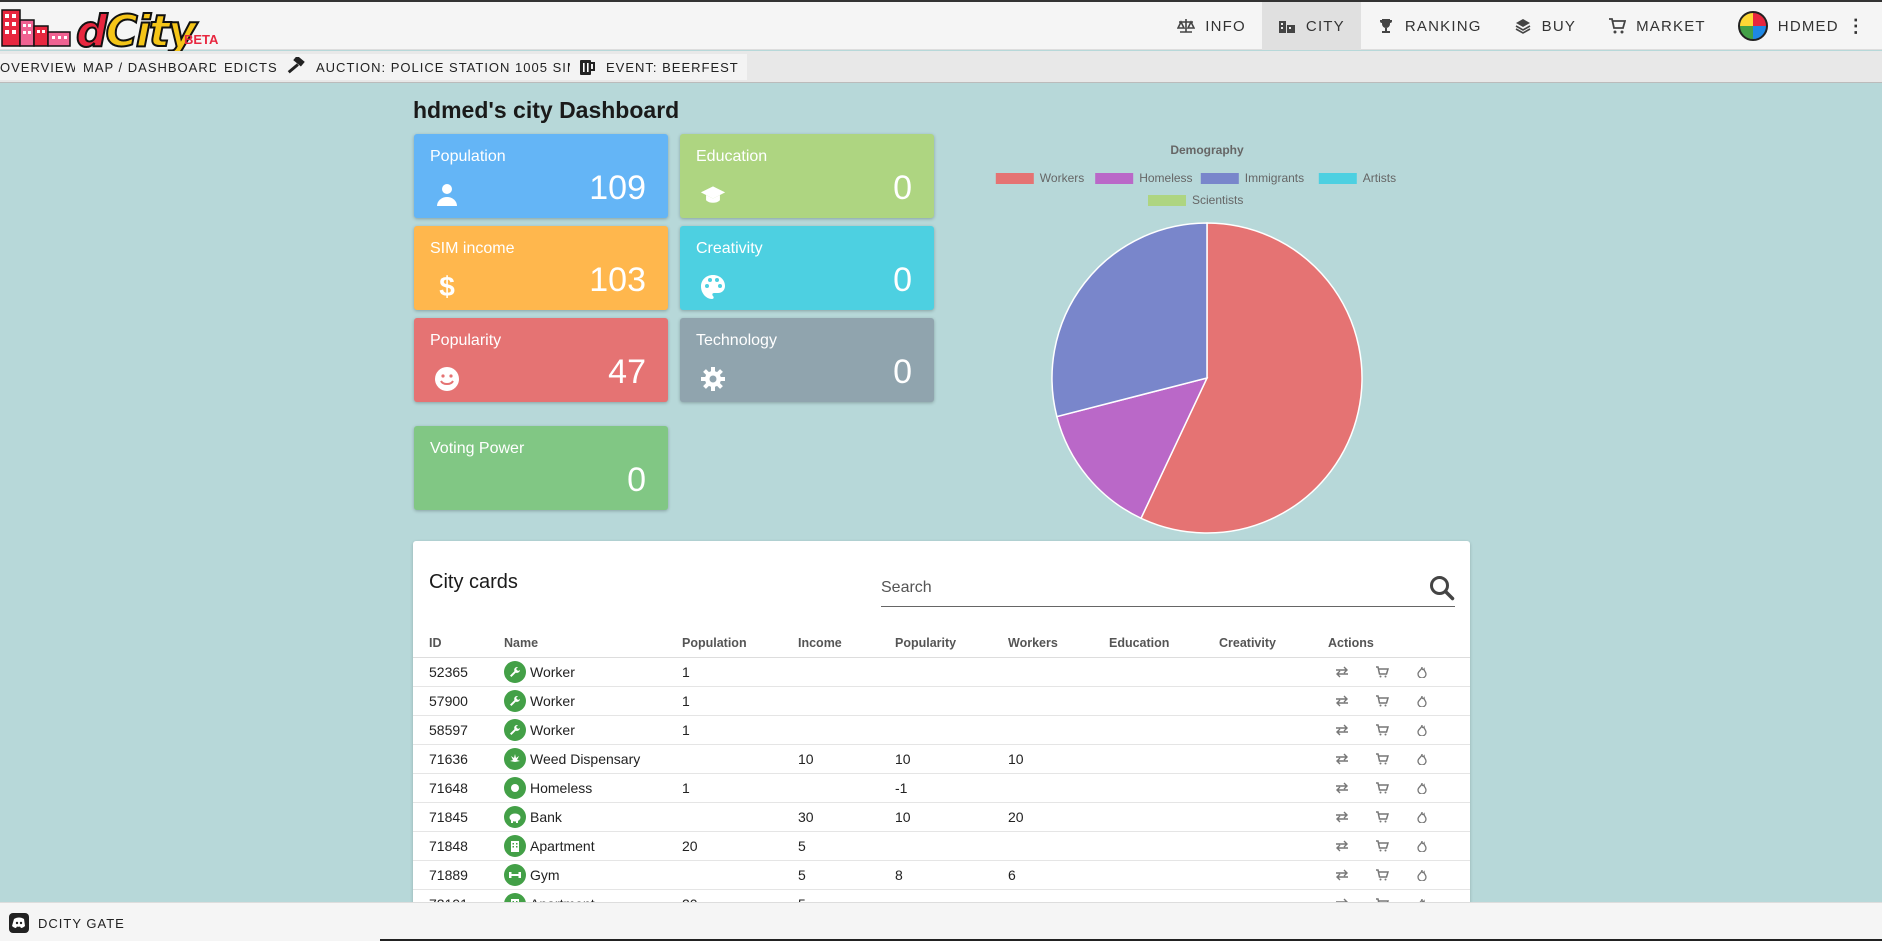  Describe the element at coordinates (1148, 643) in the screenshot. I see `col-education: Education` at that location.